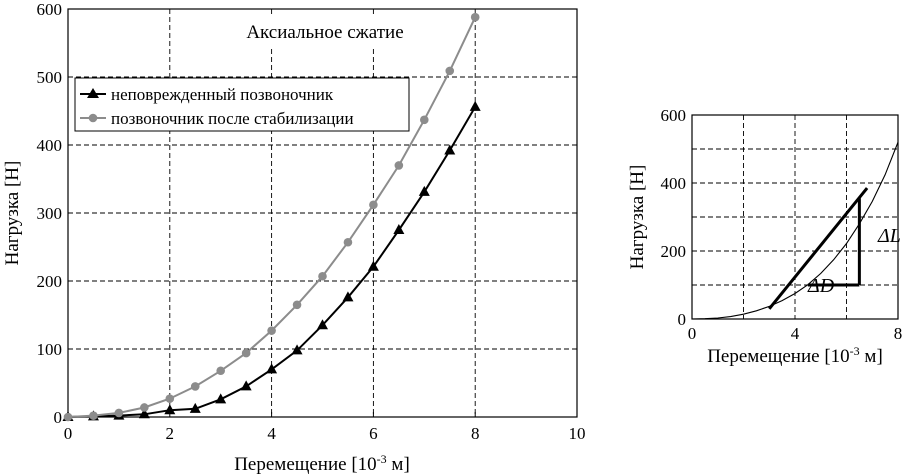 Image resolution: width=902 pixels, height=476 pixels. What do you see at coordinates (50, 77) in the screenshot?
I see `y-tick-label: 500` at bounding box center [50, 77].